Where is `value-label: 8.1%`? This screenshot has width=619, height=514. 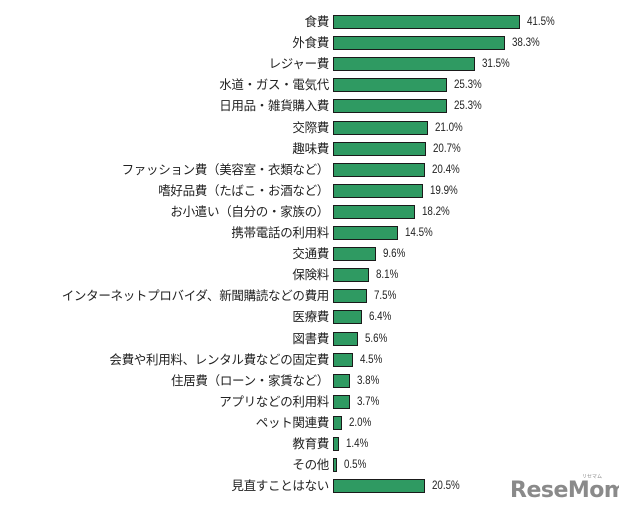
value-label: 8.1% is located at coordinates (387, 275).